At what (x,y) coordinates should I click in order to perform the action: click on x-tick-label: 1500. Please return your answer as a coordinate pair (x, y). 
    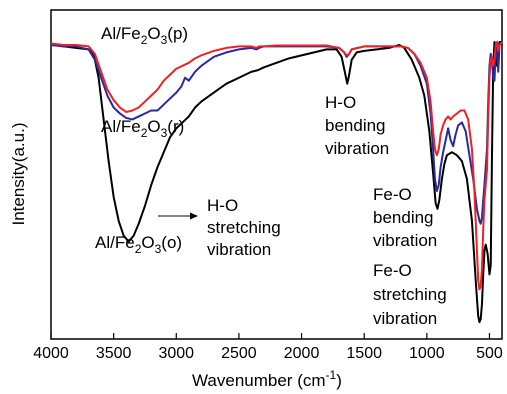
    Looking at the image, I should click on (364, 353).